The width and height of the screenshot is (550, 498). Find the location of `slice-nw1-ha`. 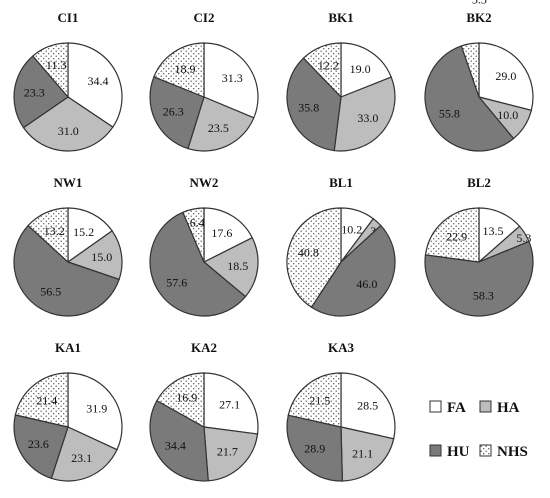

slice-nw1-ha is located at coordinates (94, 255).